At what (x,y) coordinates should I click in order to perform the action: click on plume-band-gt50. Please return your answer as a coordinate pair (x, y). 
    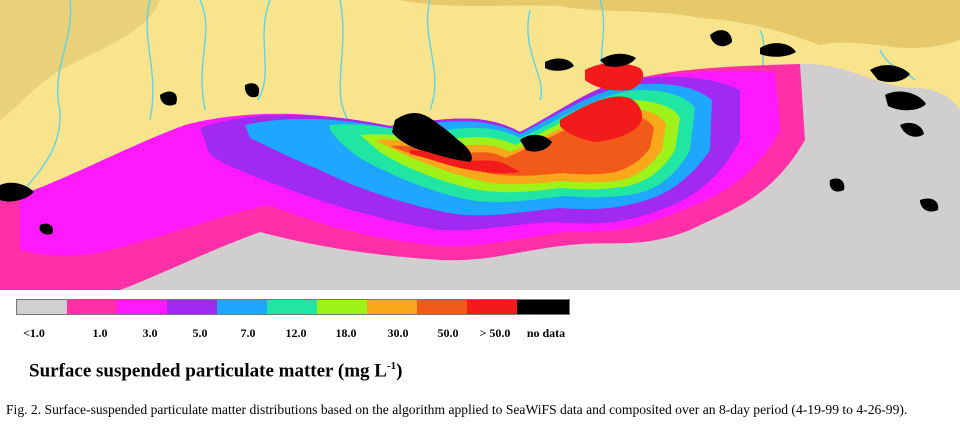
    Looking at the image, I should click on (527, 118).